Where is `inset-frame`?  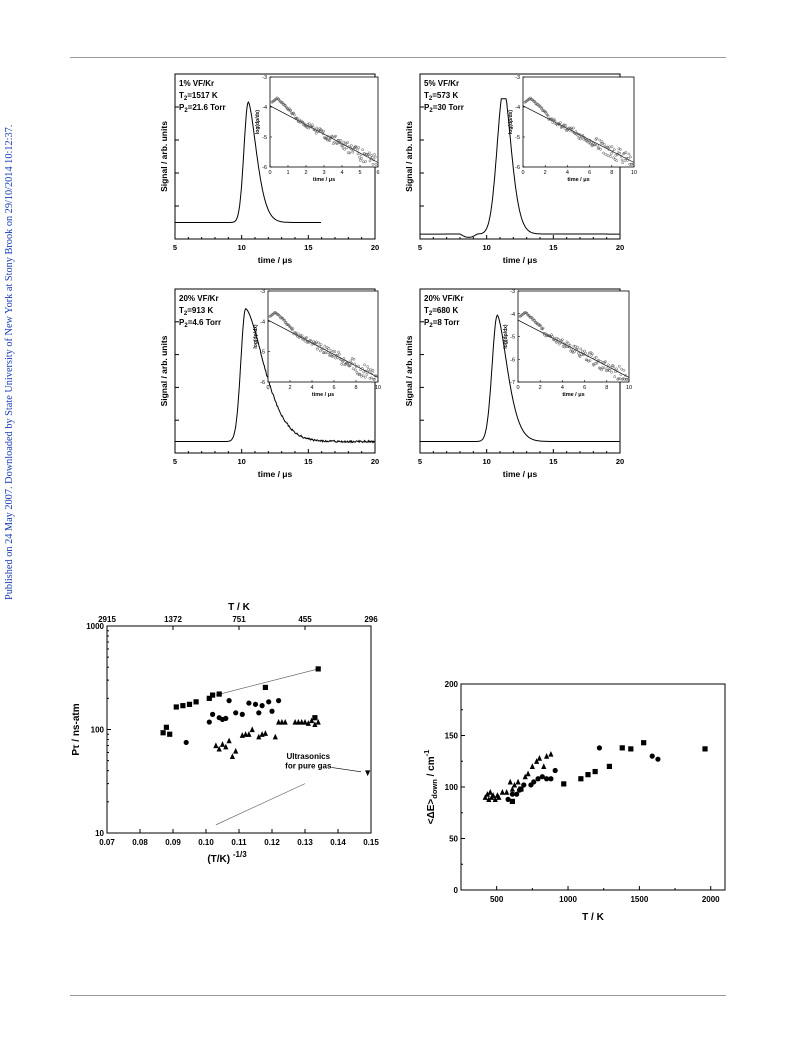 inset-frame is located at coordinates (323, 336).